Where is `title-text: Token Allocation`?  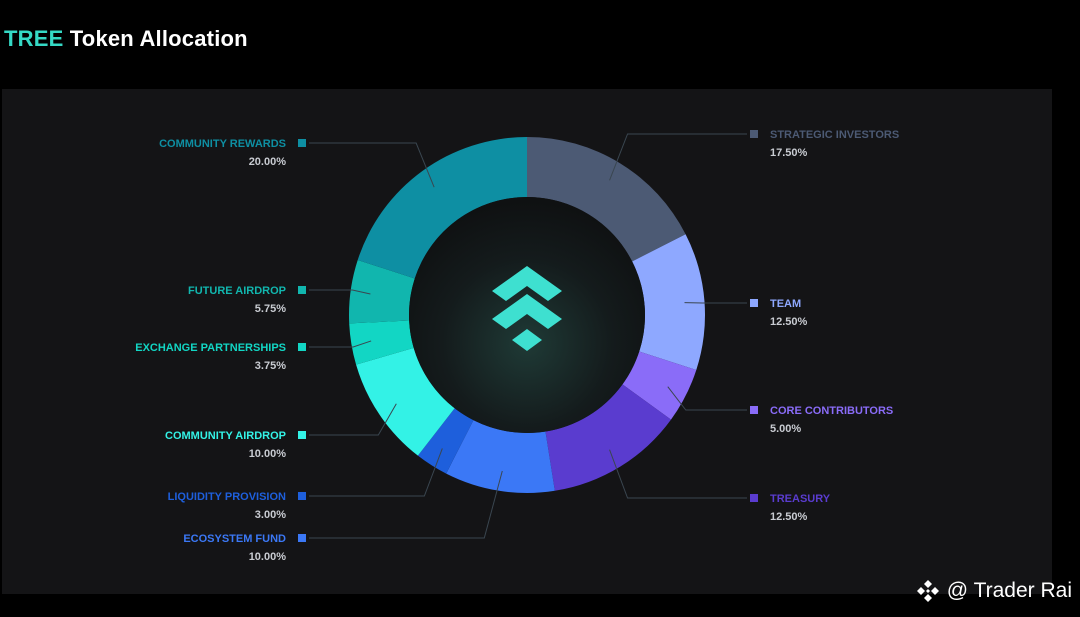
title-text: Token Allocation is located at coordinates (158, 38).